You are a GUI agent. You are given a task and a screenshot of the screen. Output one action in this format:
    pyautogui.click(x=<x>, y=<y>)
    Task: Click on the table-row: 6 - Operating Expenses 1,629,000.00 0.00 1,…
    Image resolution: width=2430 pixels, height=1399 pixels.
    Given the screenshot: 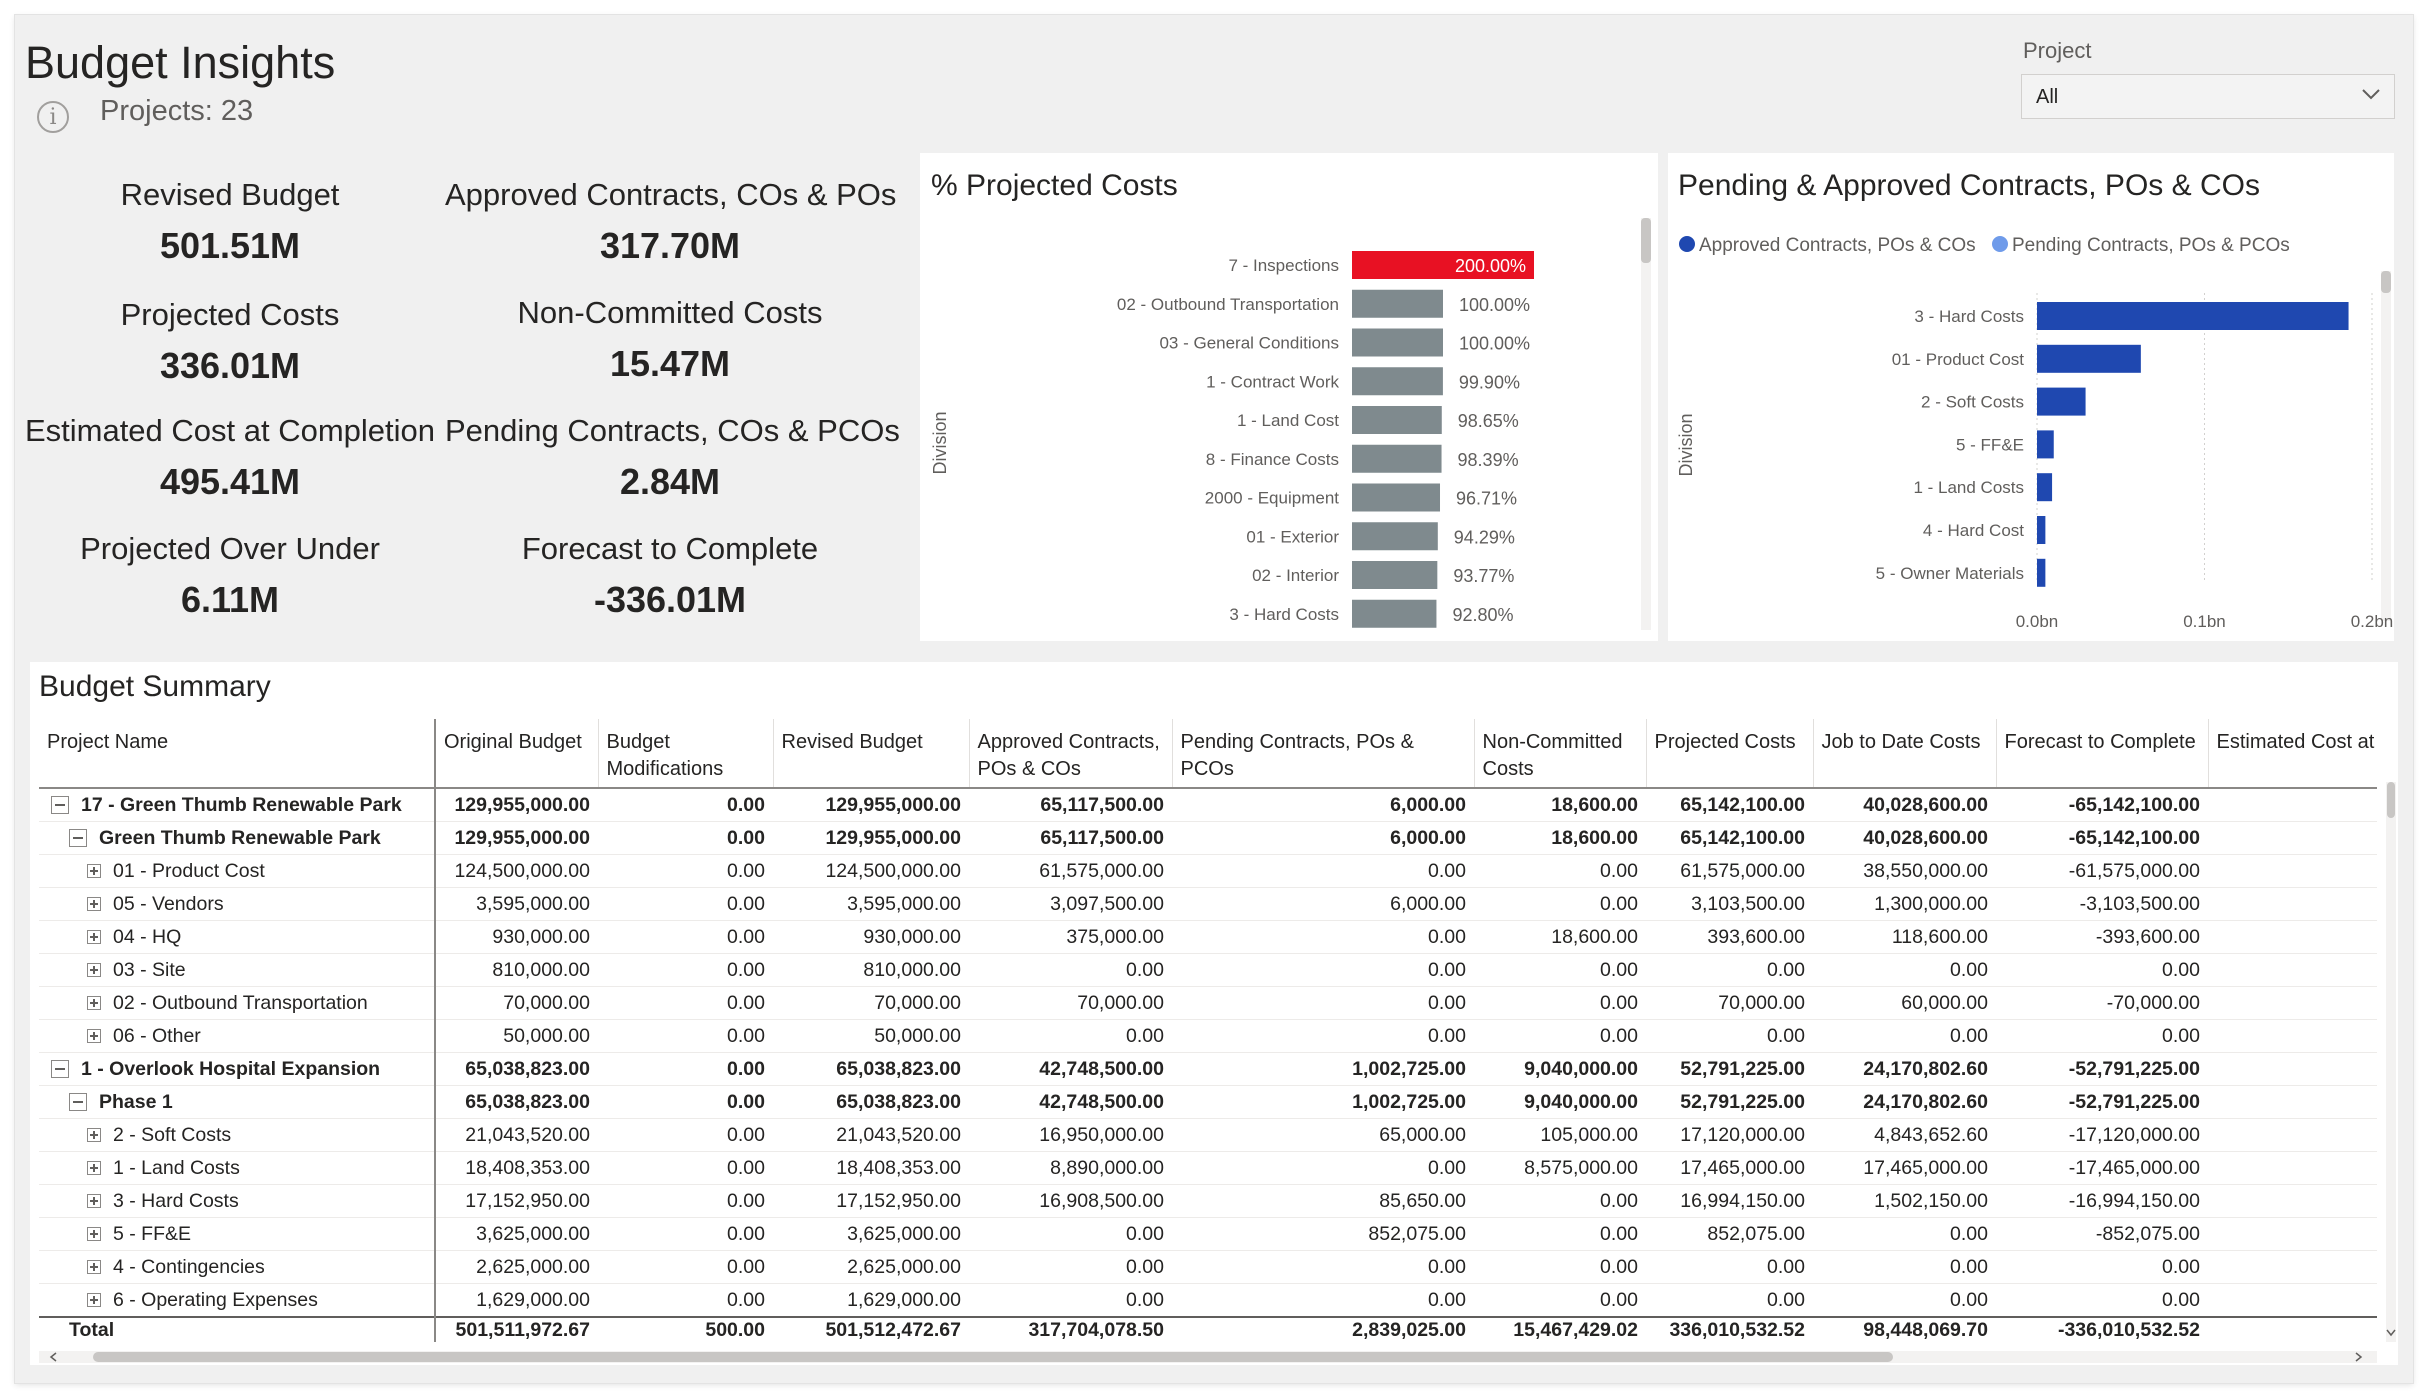 What is the action you would take?
    pyautogui.click(x=1208, y=1300)
    